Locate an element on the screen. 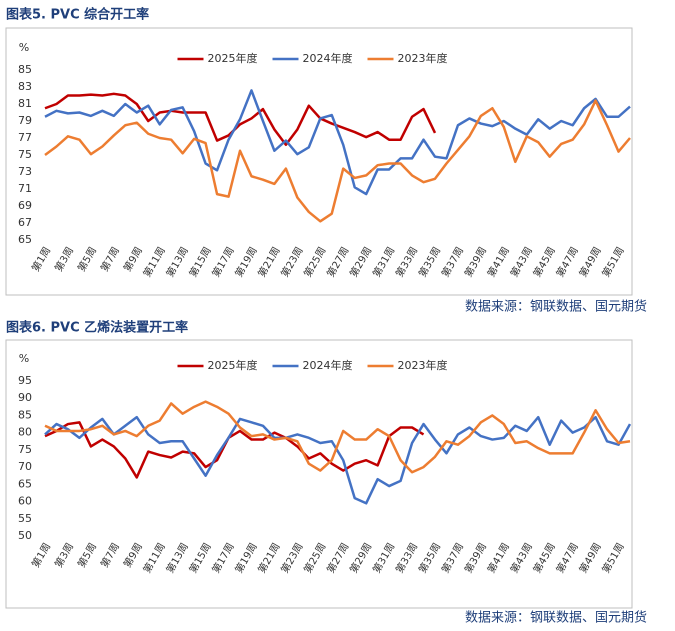 This screenshot has height=631, width=675. chart-title: 图表5. PVC 综合开工率 is located at coordinates (77, 15).